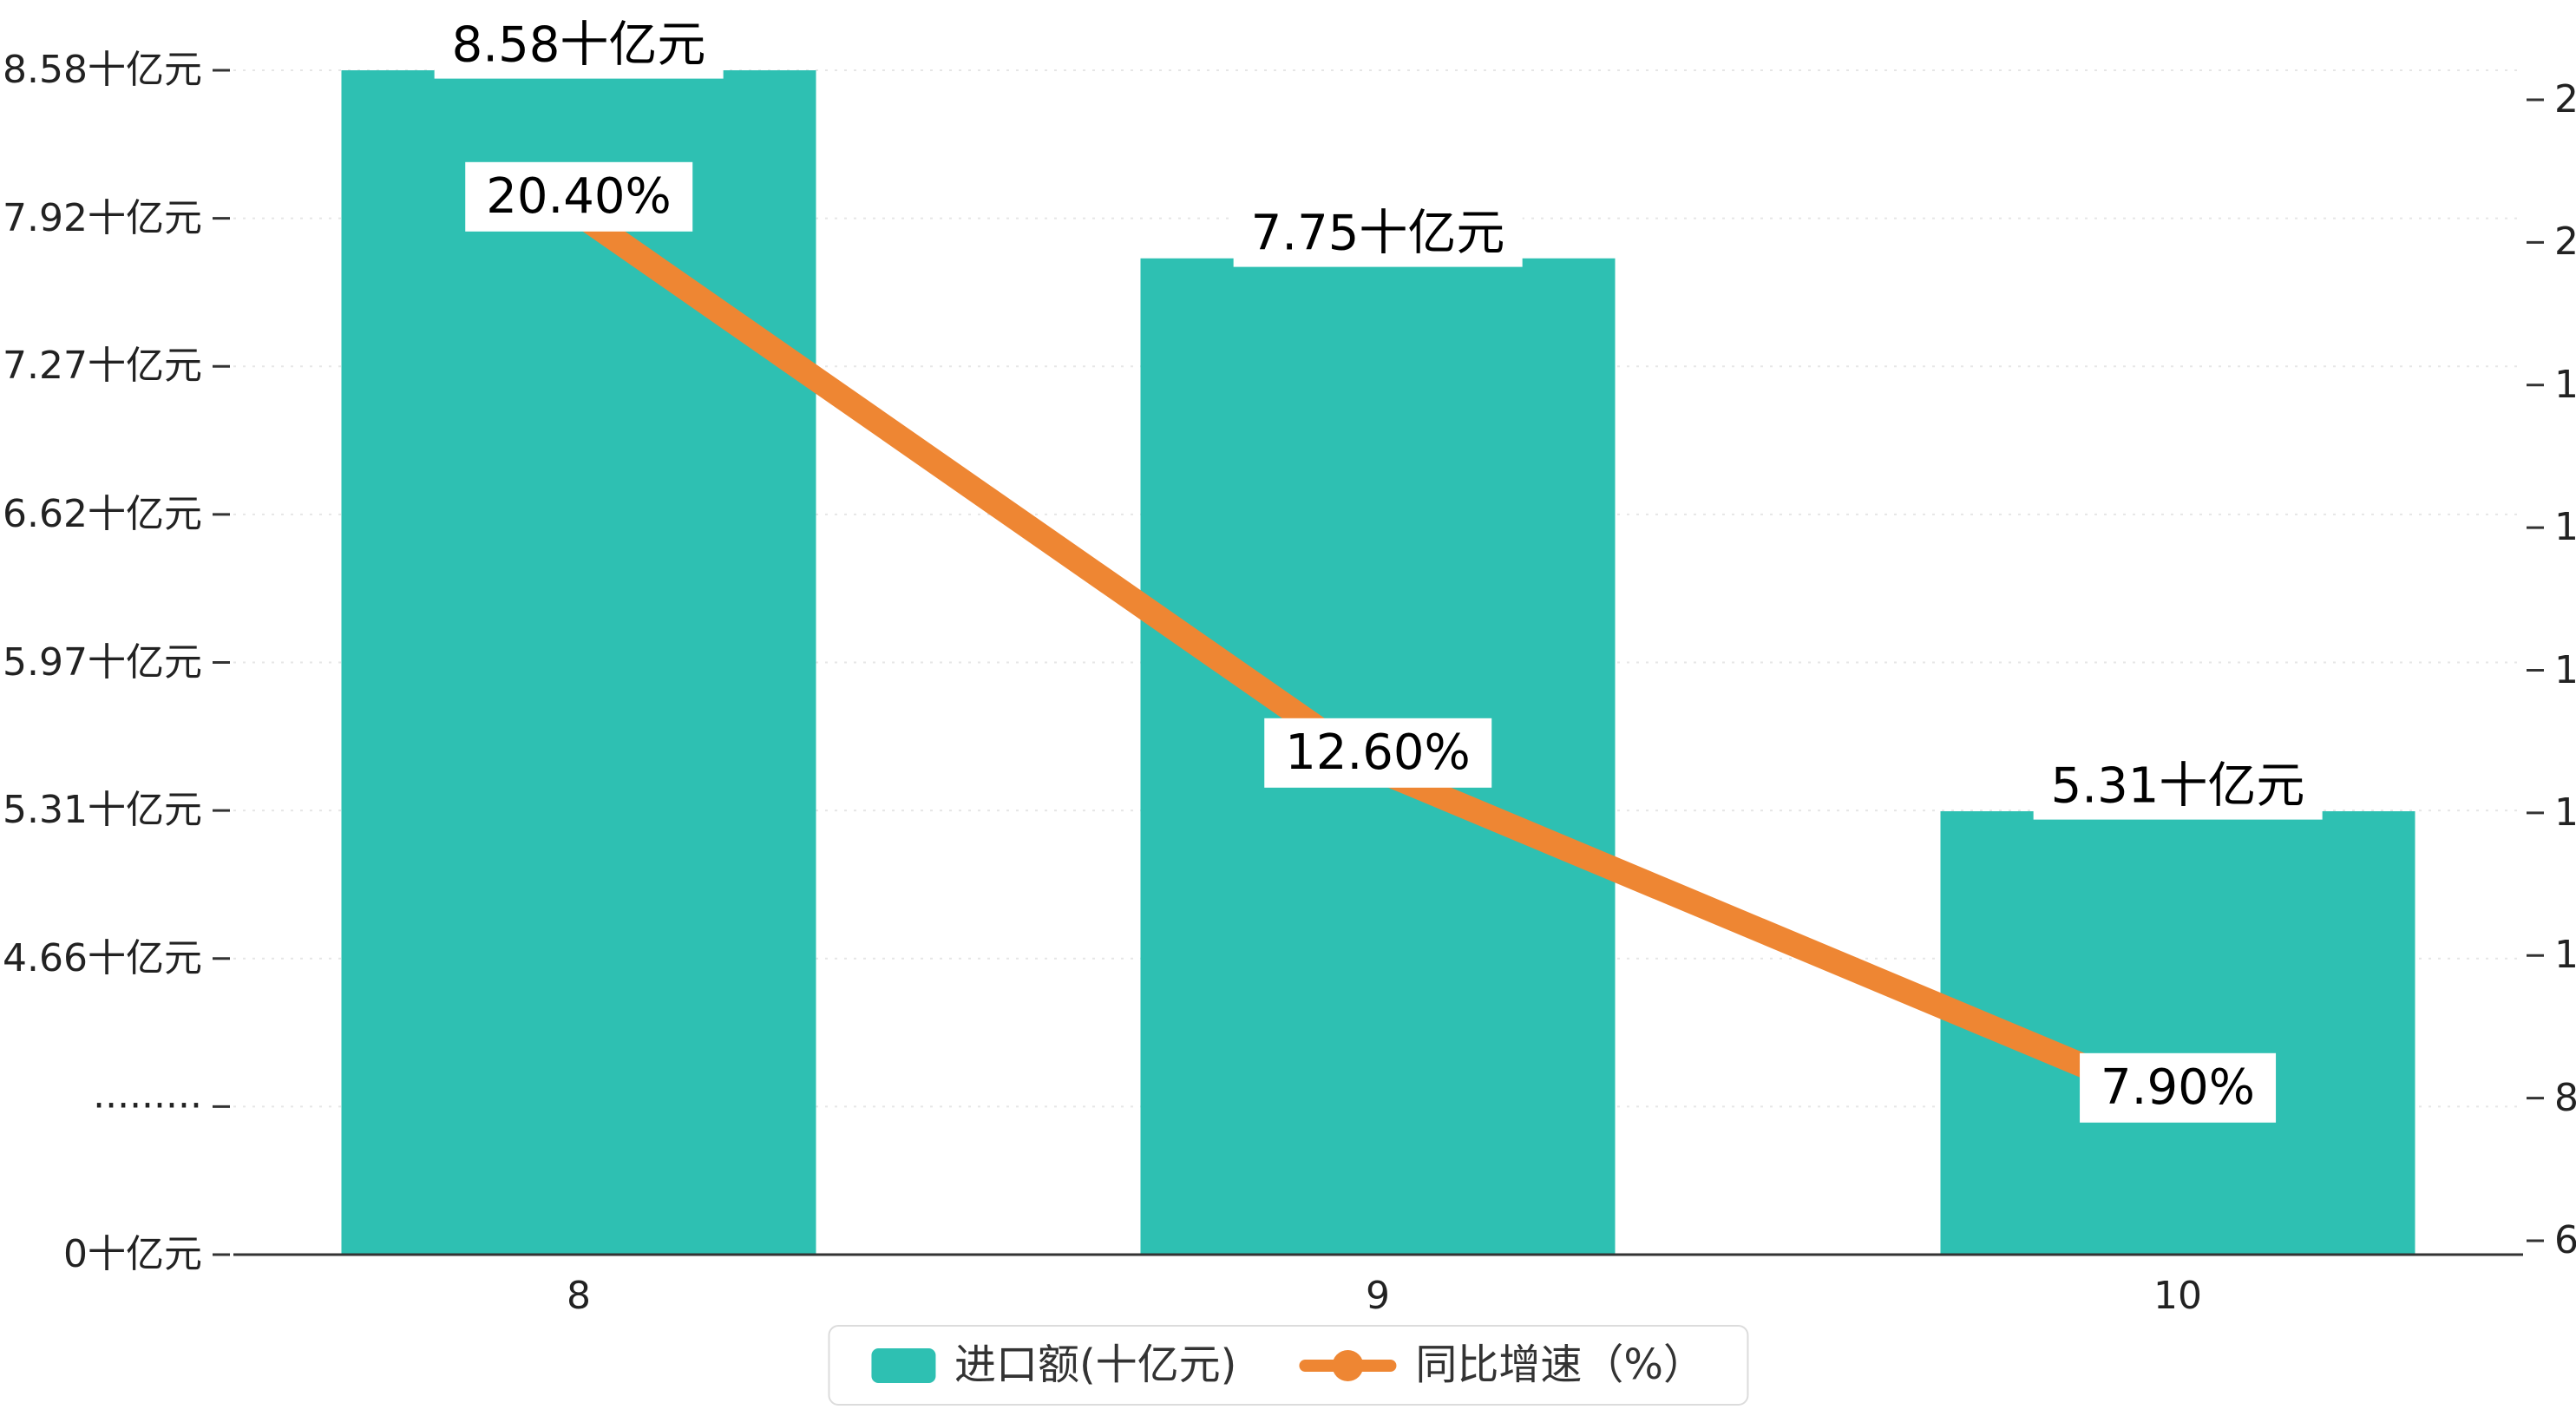 The image size is (2576, 1416). Describe the element at coordinates (1560, 1365) in the screenshot. I see `legend-label-growth: 同比增速（%）` at that location.